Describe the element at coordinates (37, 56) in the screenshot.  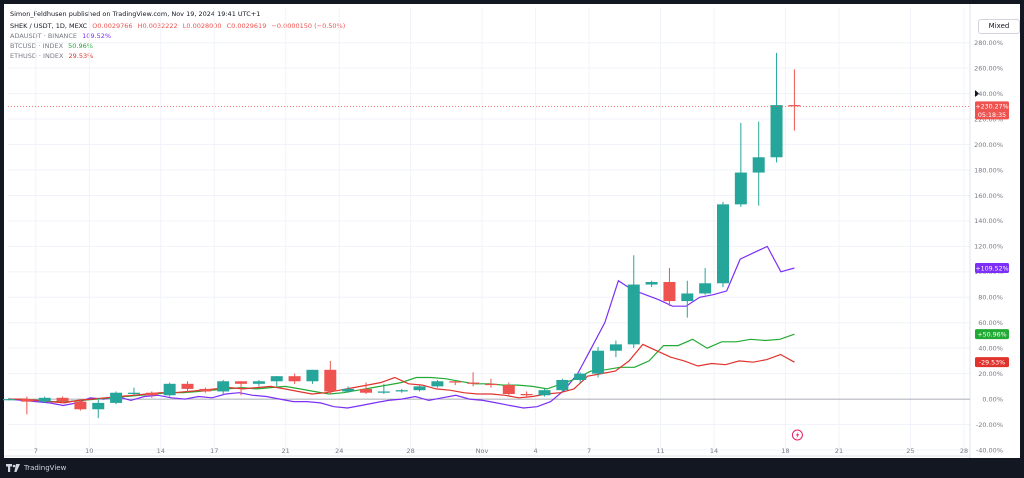
I see `compare-name: ETHUSD · INDEX` at that location.